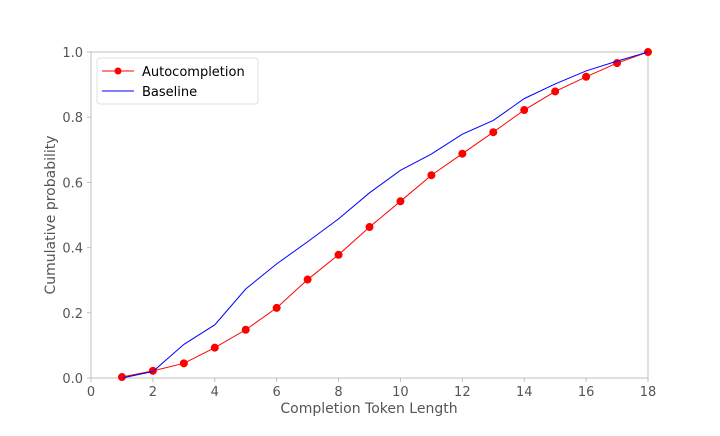 The image size is (720, 436). Describe the element at coordinates (462, 392) in the screenshot. I see `x-tick-label: 12` at that location.